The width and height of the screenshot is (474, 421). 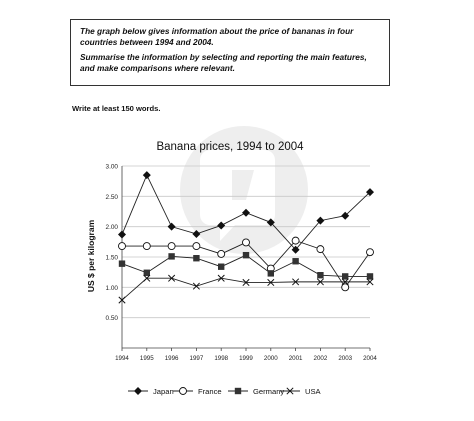 I want to click on chart-title: Banana prices, 1994 to 2004, so click(x=230, y=147).